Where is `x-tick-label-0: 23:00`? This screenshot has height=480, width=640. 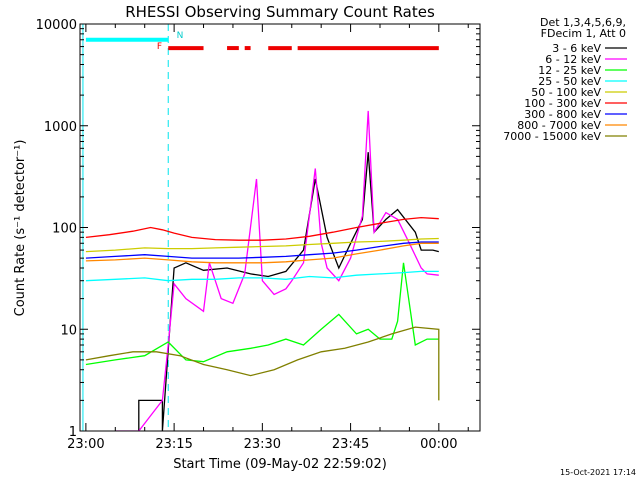
x-tick-label-0: 23:00 is located at coordinates (85, 444).